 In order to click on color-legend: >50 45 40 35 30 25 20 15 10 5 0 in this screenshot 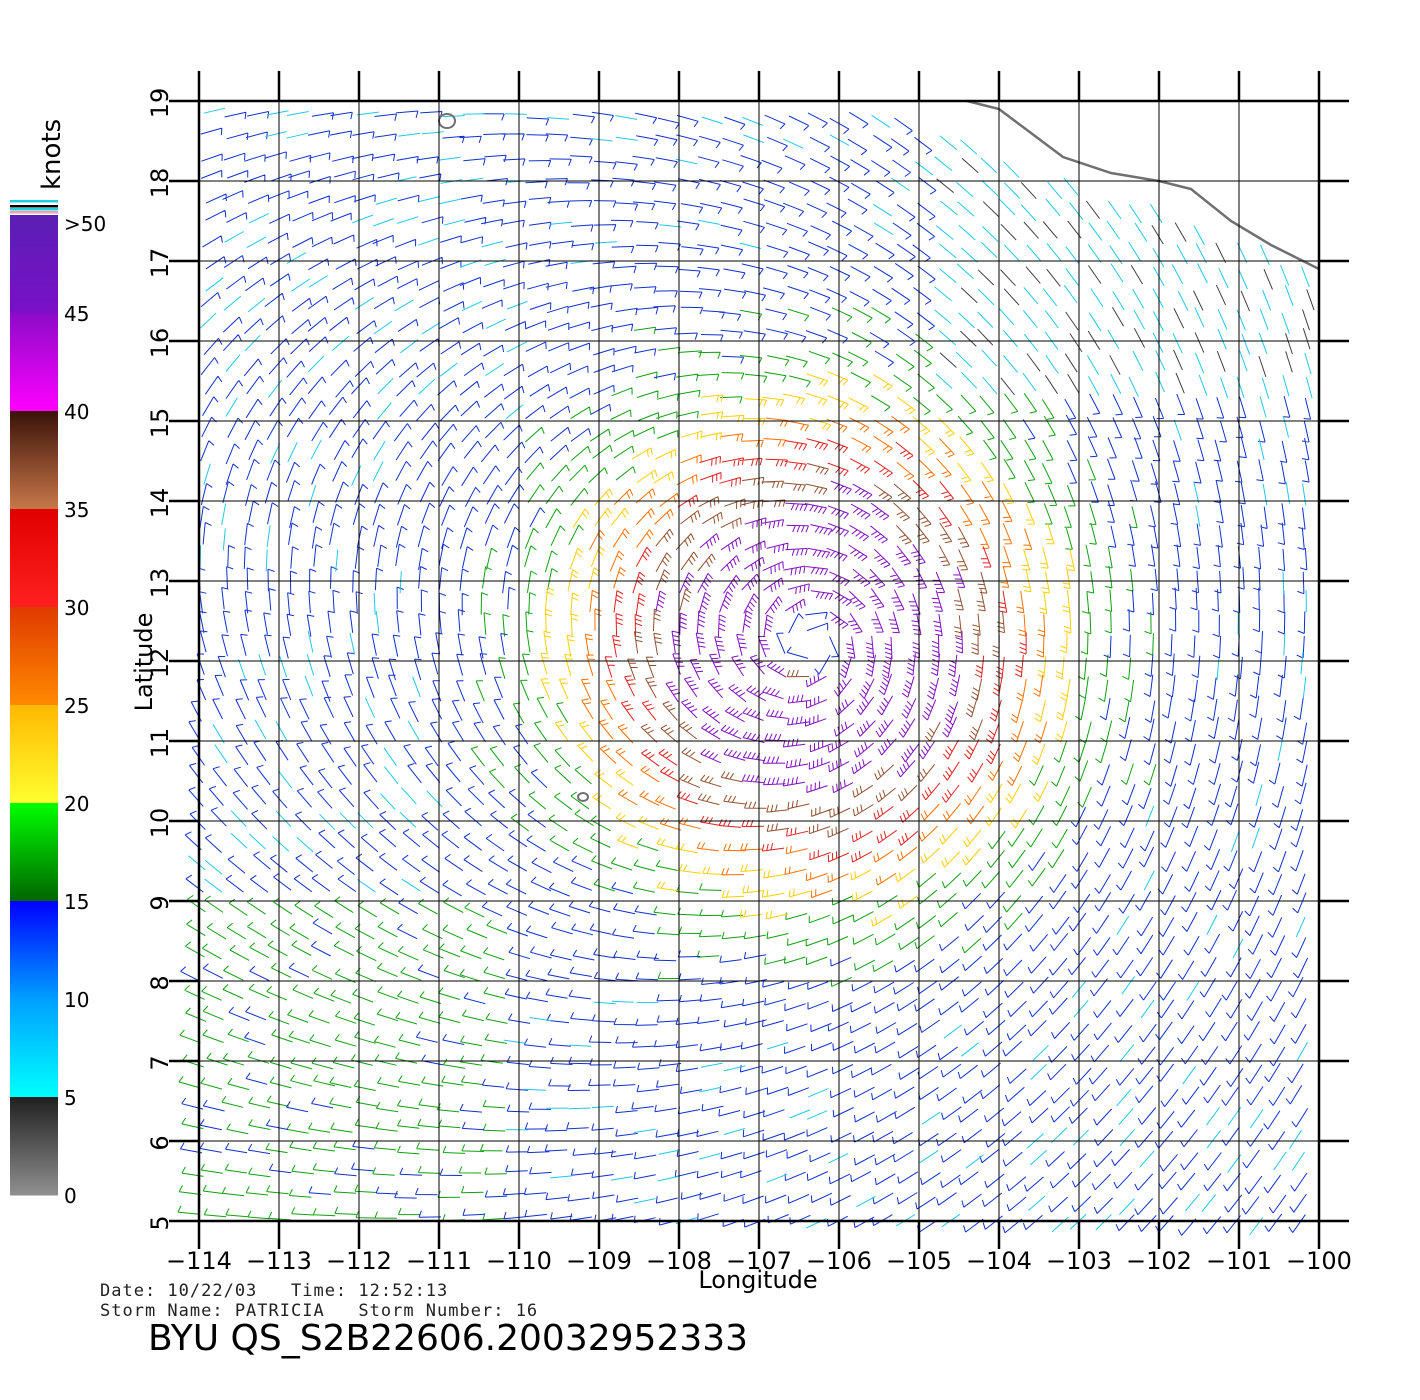, I will do `click(58, 704)`.